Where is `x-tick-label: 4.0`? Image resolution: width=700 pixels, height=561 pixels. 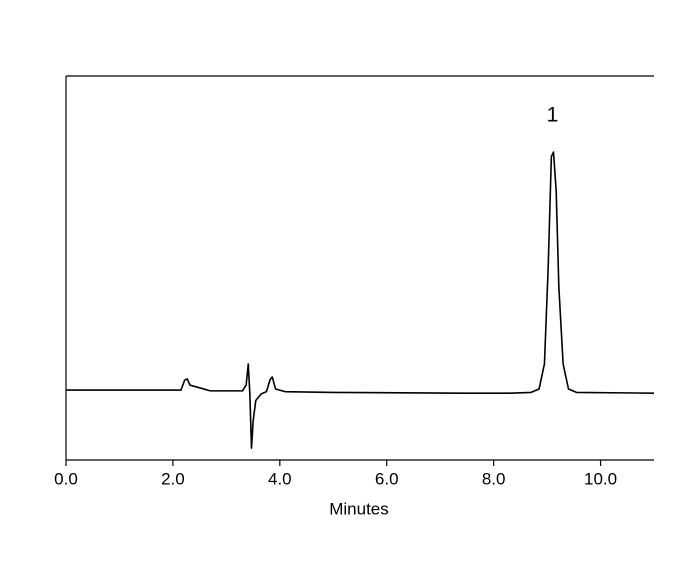 x-tick-label: 4.0 is located at coordinates (280, 478).